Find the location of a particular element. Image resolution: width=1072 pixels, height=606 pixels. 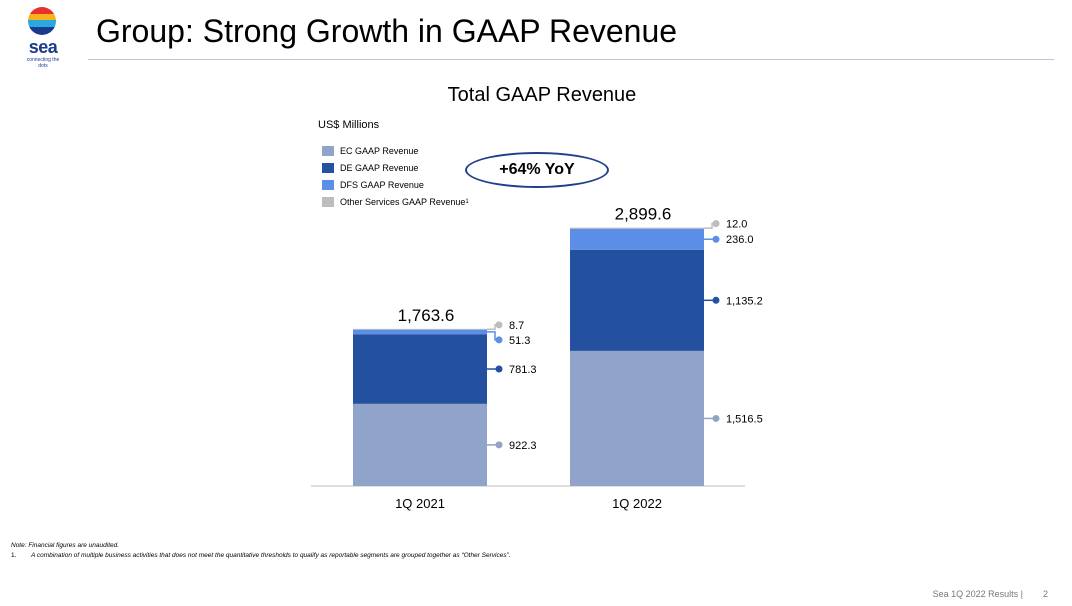

legend-swatch-dfs is located at coordinates (328, 184).